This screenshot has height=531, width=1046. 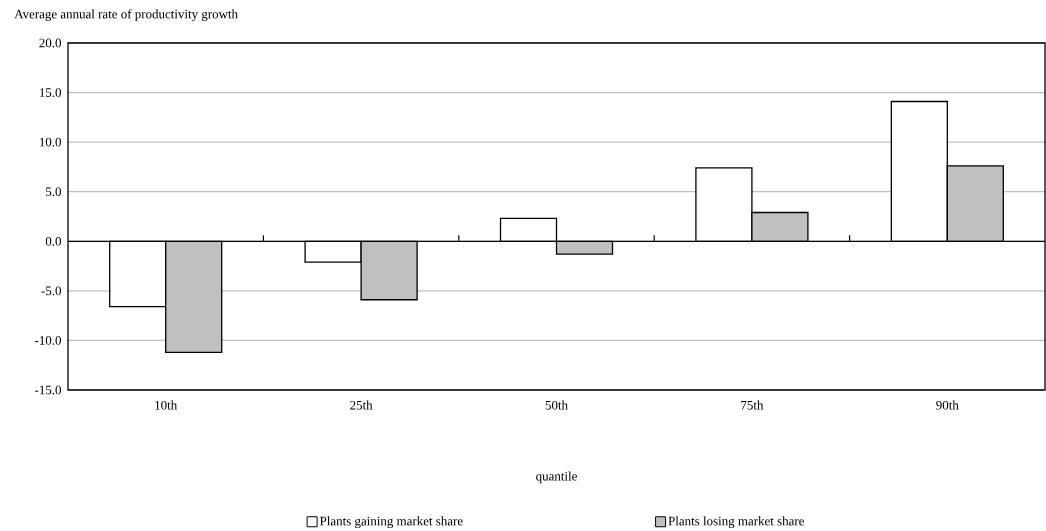 I want to click on y-tick-label: 10.0, so click(x=50, y=142).